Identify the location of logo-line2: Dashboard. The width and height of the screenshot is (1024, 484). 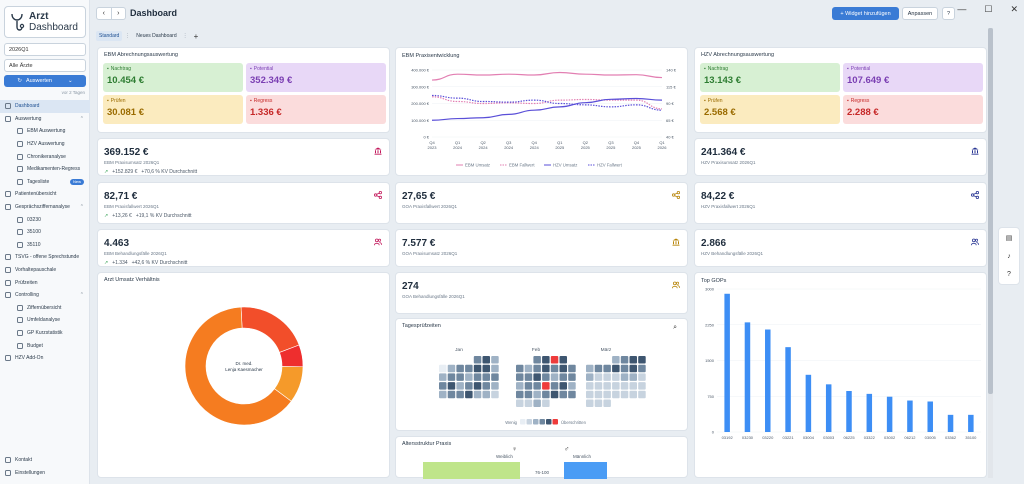
(53, 27).